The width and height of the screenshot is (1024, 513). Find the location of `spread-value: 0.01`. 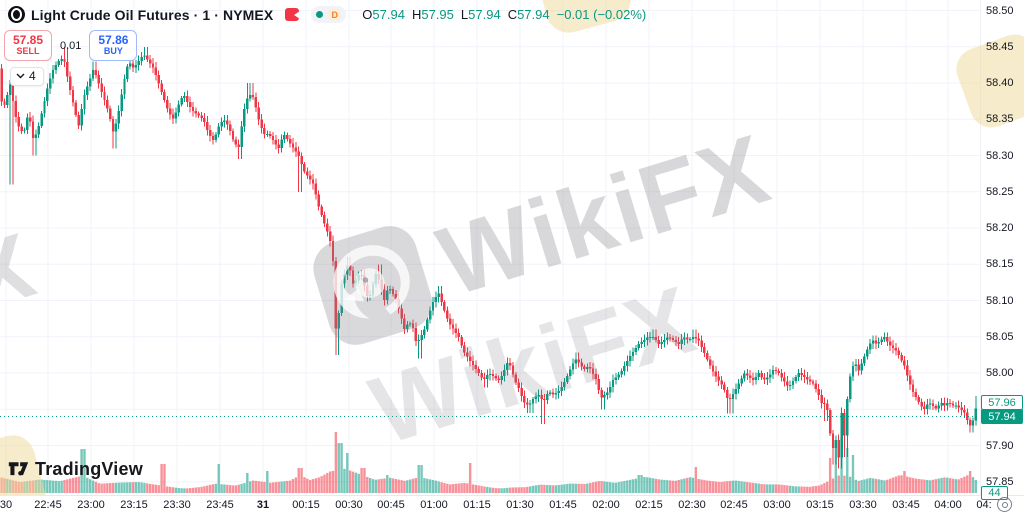

spread-value: 0.01 is located at coordinates (71, 45).